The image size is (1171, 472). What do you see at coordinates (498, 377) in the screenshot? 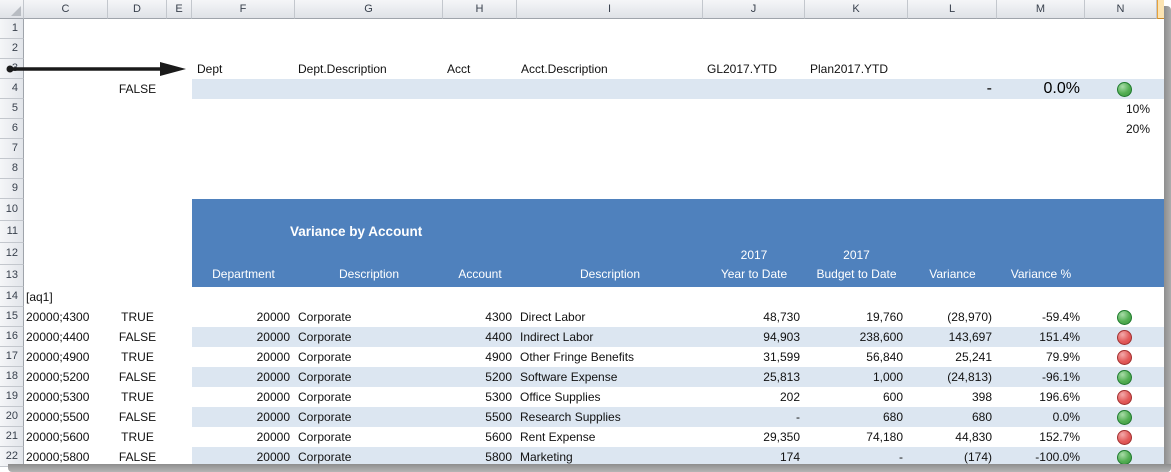
I see `cell-account: 5200` at bounding box center [498, 377].